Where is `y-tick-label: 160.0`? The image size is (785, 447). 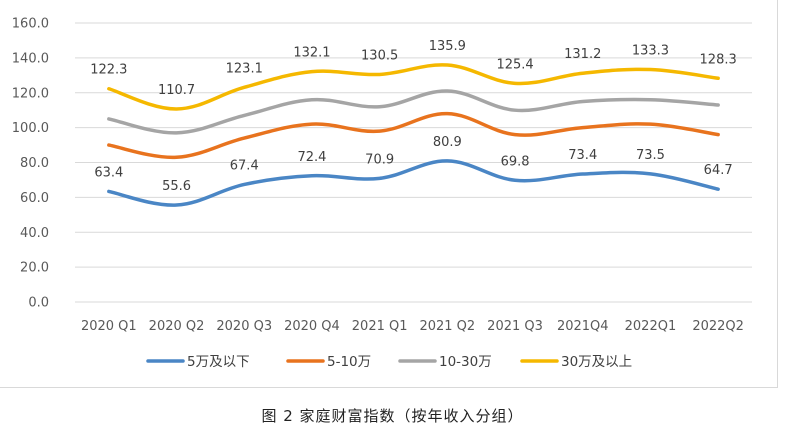 y-tick-label: 160.0 is located at coordinates (30, 24).